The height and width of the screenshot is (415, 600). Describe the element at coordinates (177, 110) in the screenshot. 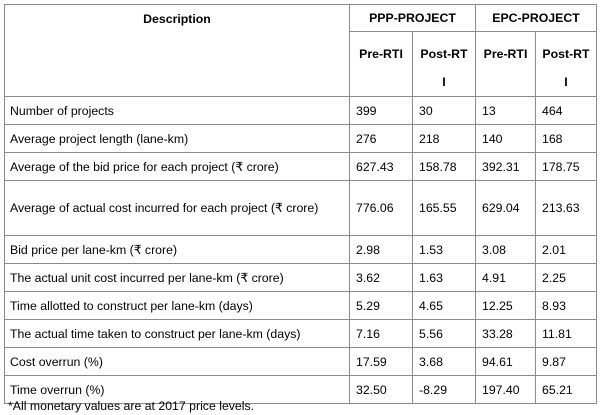

I see `row-description: Number of projects` at that location.